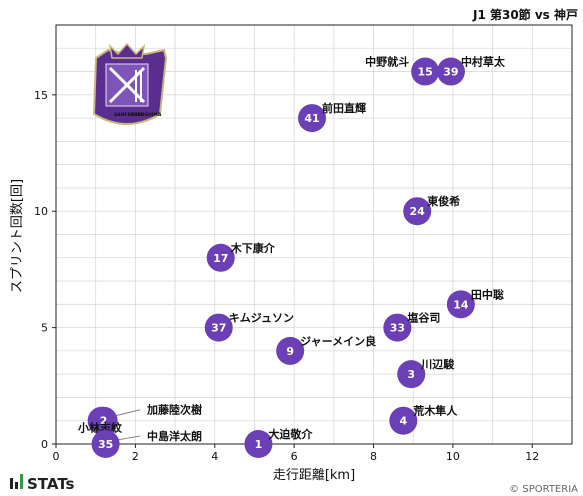  What do you see at coordinates (51, 484) in the screenshot?
I see `stats-brand: STATs` at bounding box center [51, 484].